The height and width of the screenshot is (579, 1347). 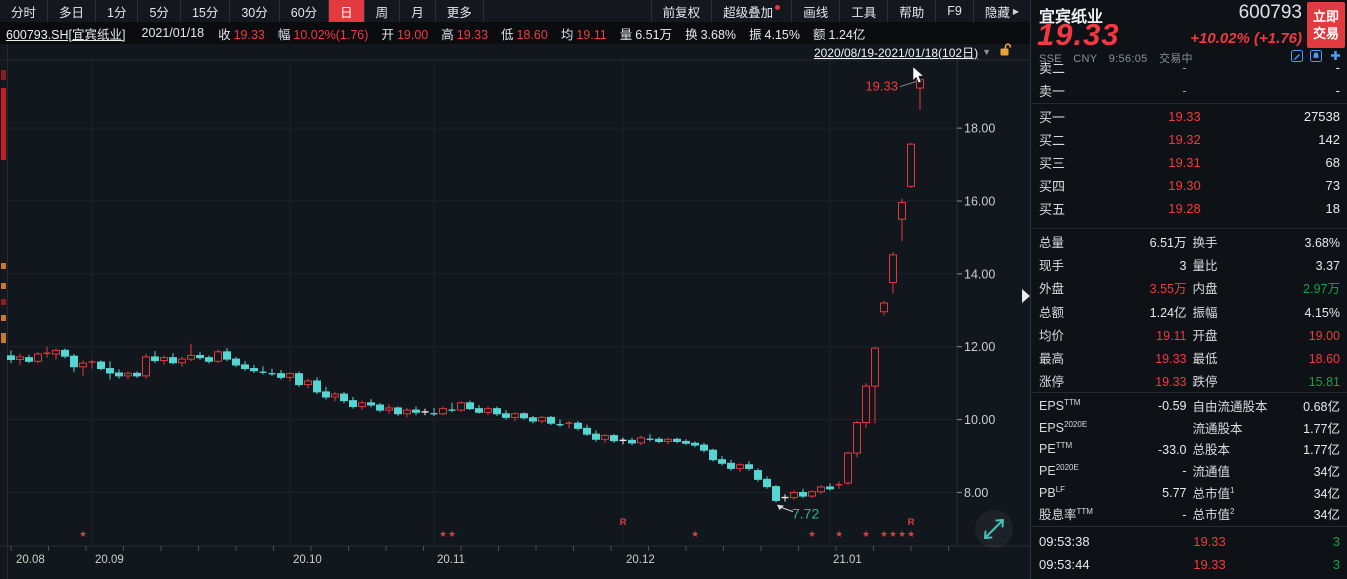 I want to click on order-book-row: 卖一 - -, so click(x=1189, y=90).